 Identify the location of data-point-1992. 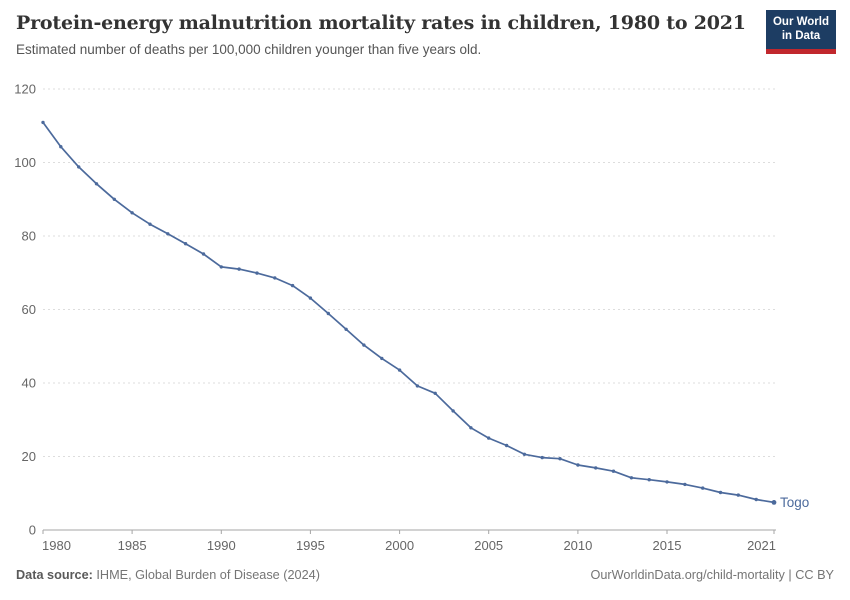
(257, 273).